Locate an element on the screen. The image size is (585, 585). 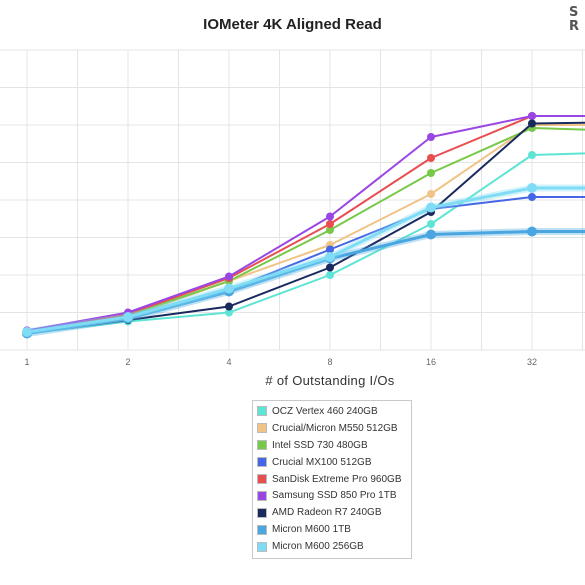
legend-item: Samsung SSD 850 Pro 1TB is located at coordinates (332, 495).